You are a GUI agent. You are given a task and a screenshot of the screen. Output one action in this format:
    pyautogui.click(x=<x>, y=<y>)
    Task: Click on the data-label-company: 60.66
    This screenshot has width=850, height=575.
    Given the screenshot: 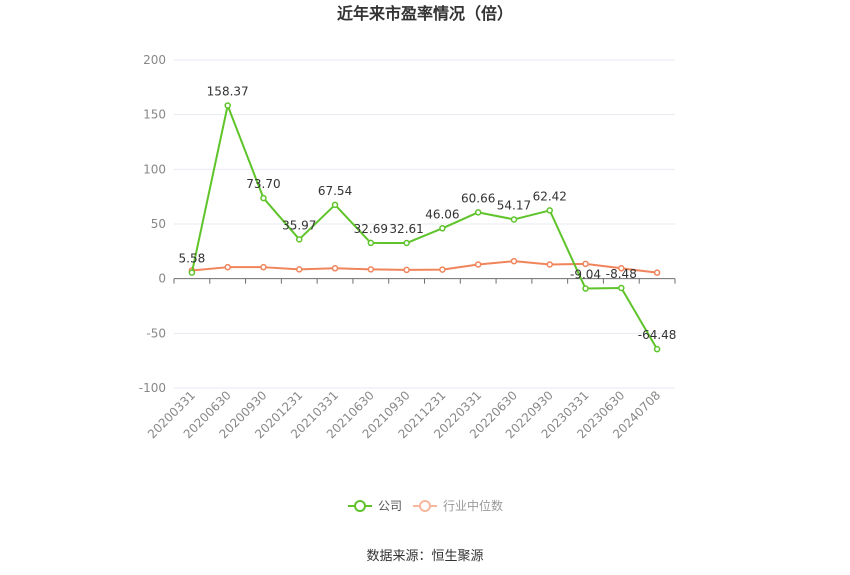 What is the action you would take?
    pyautogui.click(x=478, y=198)
    